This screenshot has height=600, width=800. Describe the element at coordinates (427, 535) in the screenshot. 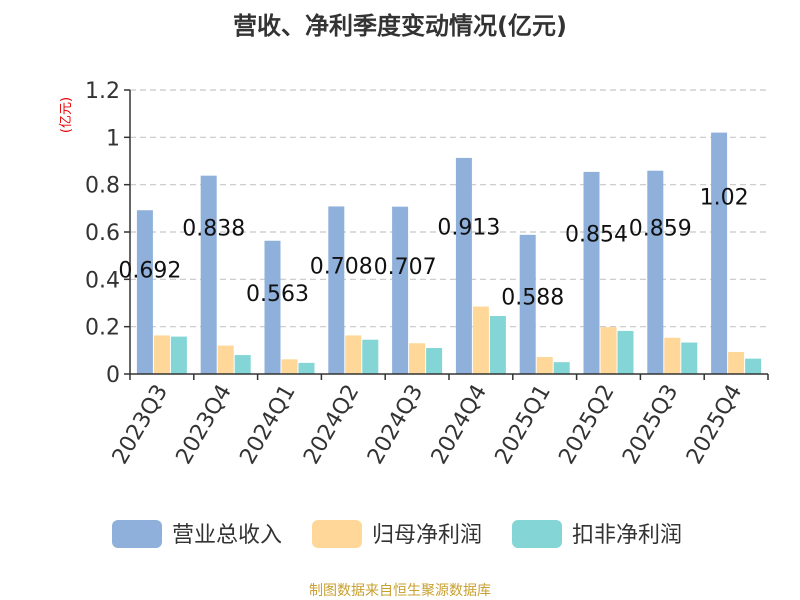

I see `legend-label: 归母净利润` at that location.